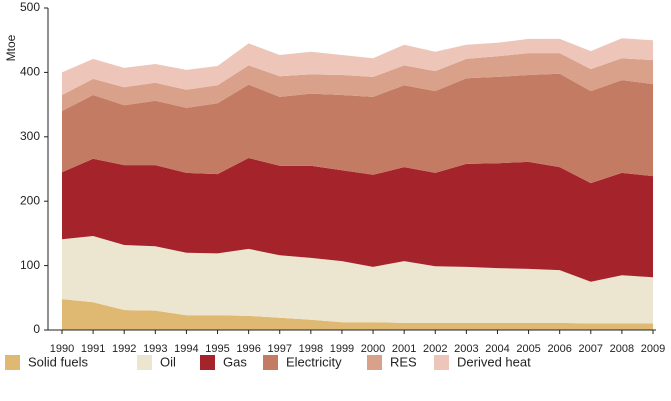 This screenshot has height=401, width=671. What do you see at coordinates (235, 361) in the screenshot?
I see `legend-label: Gas` at bounding box center [235, 361].